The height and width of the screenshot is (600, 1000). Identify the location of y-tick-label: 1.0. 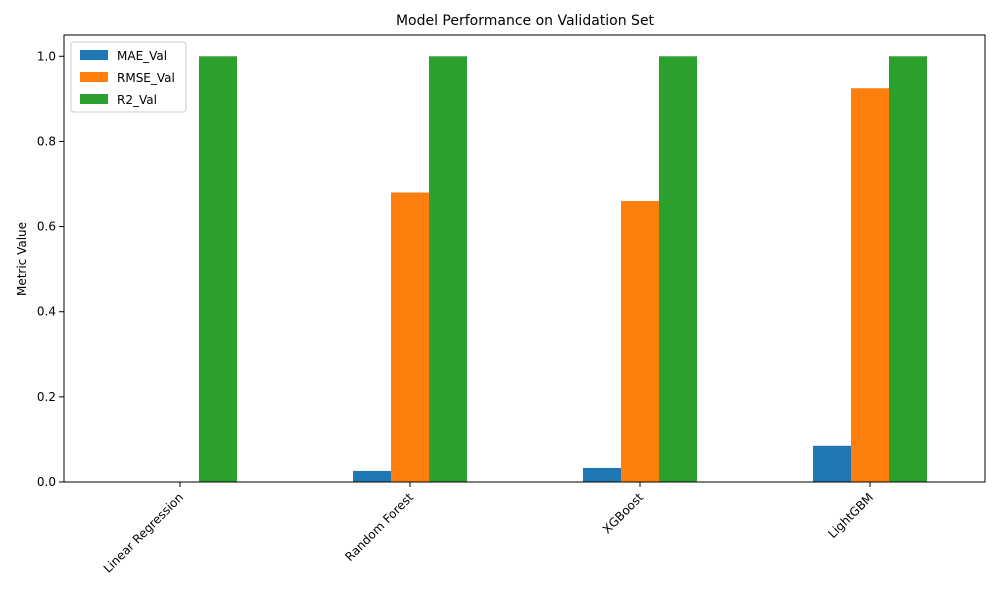
(46, 56).